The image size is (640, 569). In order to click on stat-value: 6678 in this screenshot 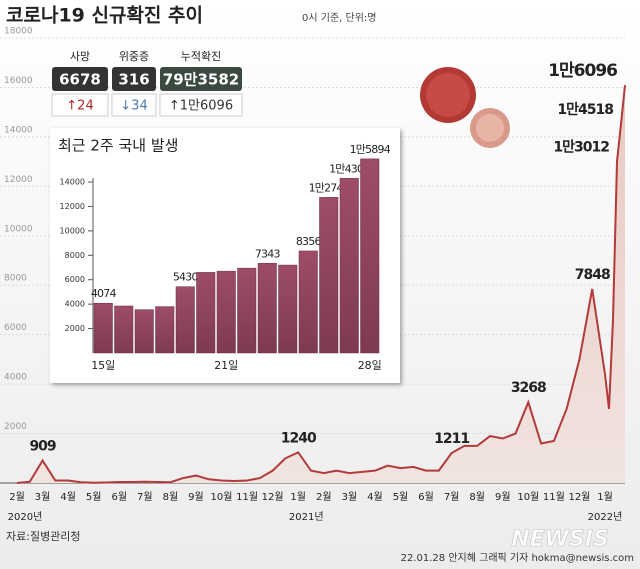, I will do `click(80, 80)`.